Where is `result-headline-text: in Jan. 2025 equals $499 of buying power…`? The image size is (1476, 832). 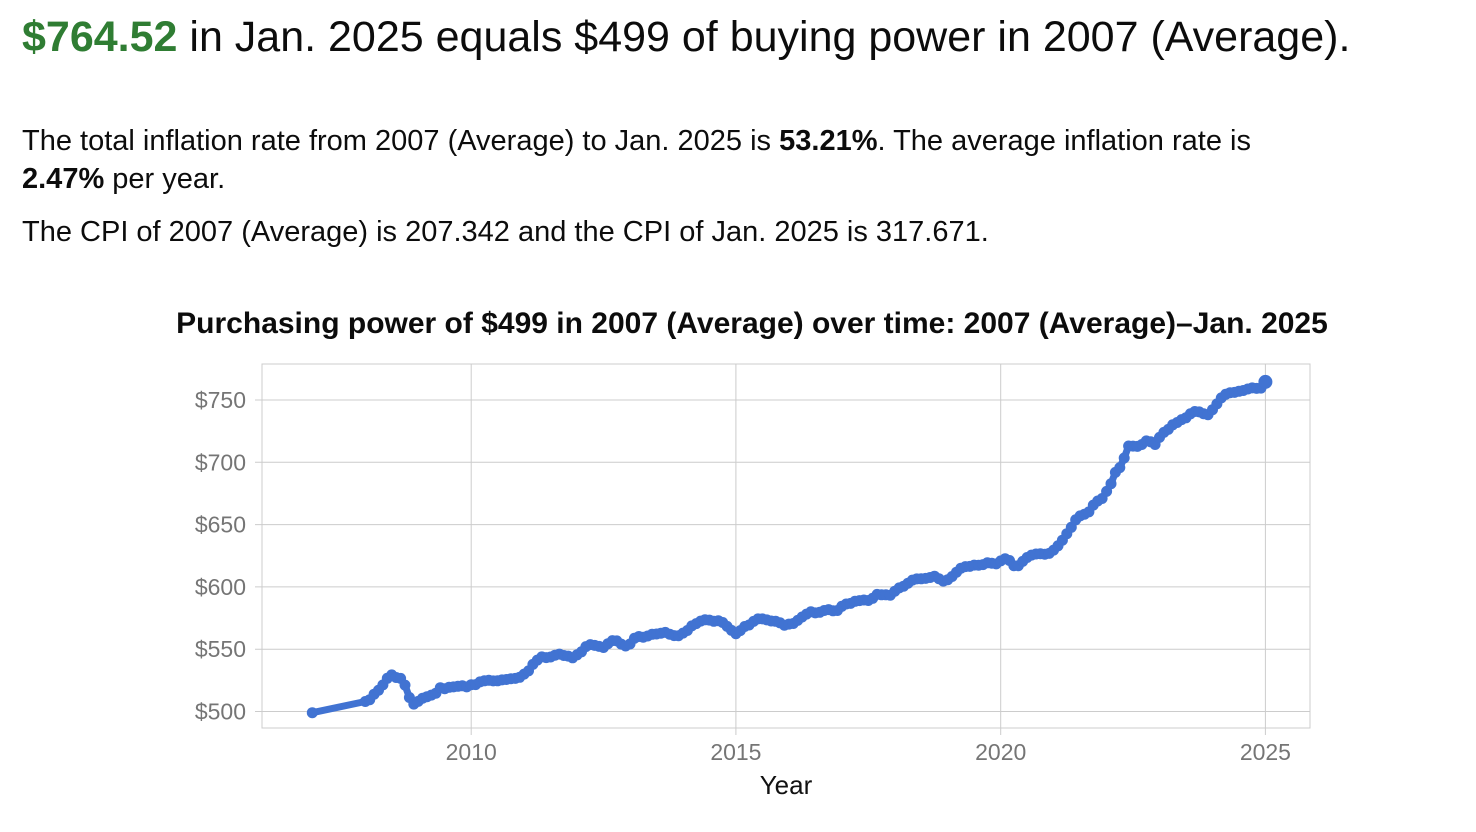
result-headline-text: in Jan. 2025 equals $499 of buying power… is located at coordinates (764, 37).